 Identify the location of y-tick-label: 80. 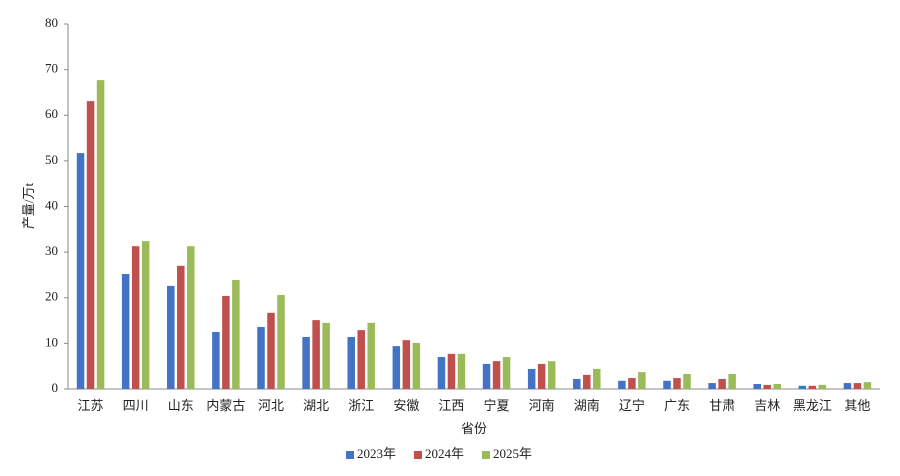
(51, 22).